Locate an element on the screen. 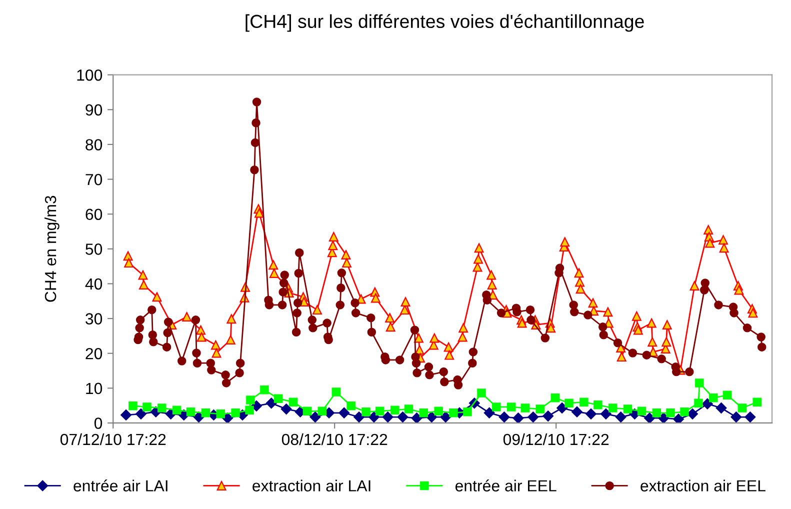  x-tick-label: 09/12/10 17:22 is located at coordinates (556, 439).